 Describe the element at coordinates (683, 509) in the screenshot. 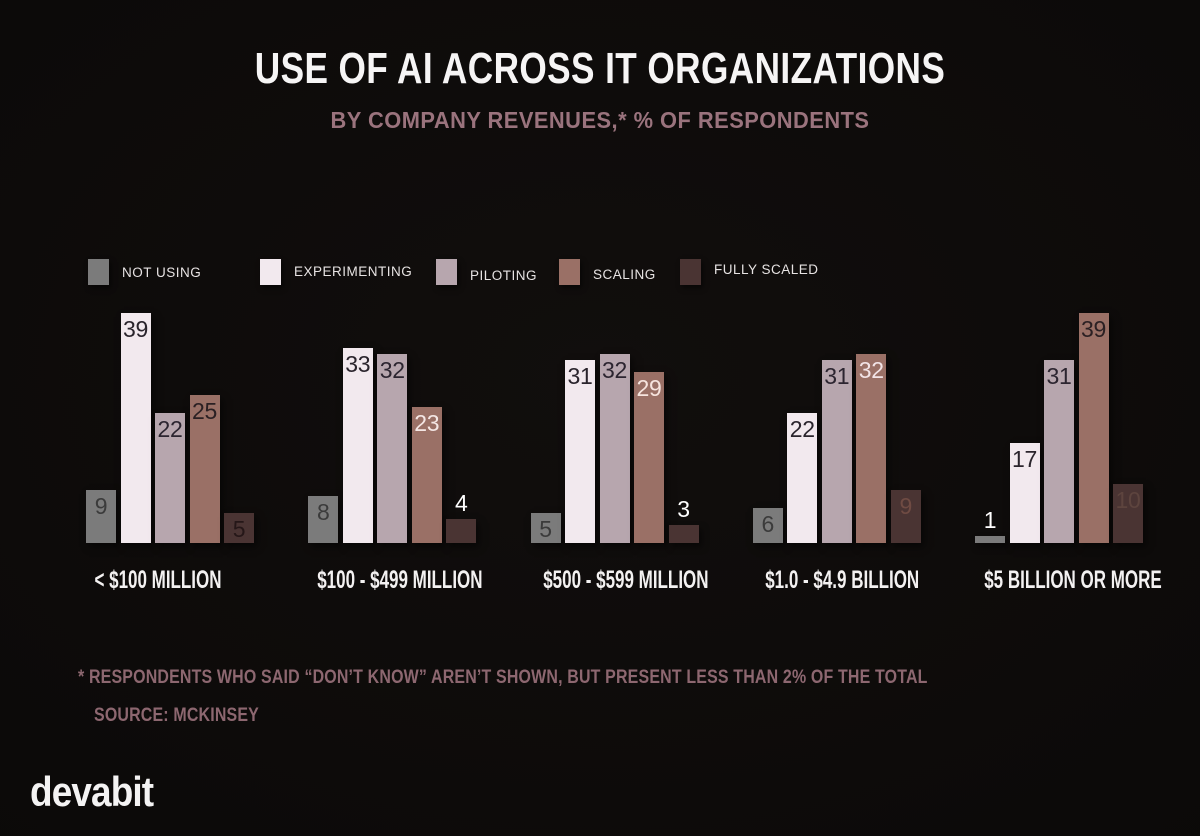

I see `bar-value-label: 3` at that location.